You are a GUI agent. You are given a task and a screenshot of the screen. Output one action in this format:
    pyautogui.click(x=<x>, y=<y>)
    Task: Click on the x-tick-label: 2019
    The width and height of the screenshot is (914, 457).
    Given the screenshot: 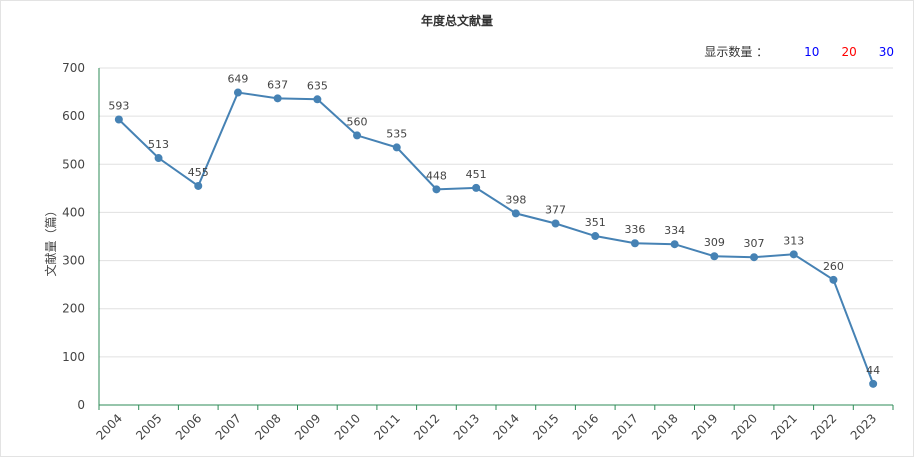 What is the action you would take?
    pyautogui.click(x=704, y=426)
    